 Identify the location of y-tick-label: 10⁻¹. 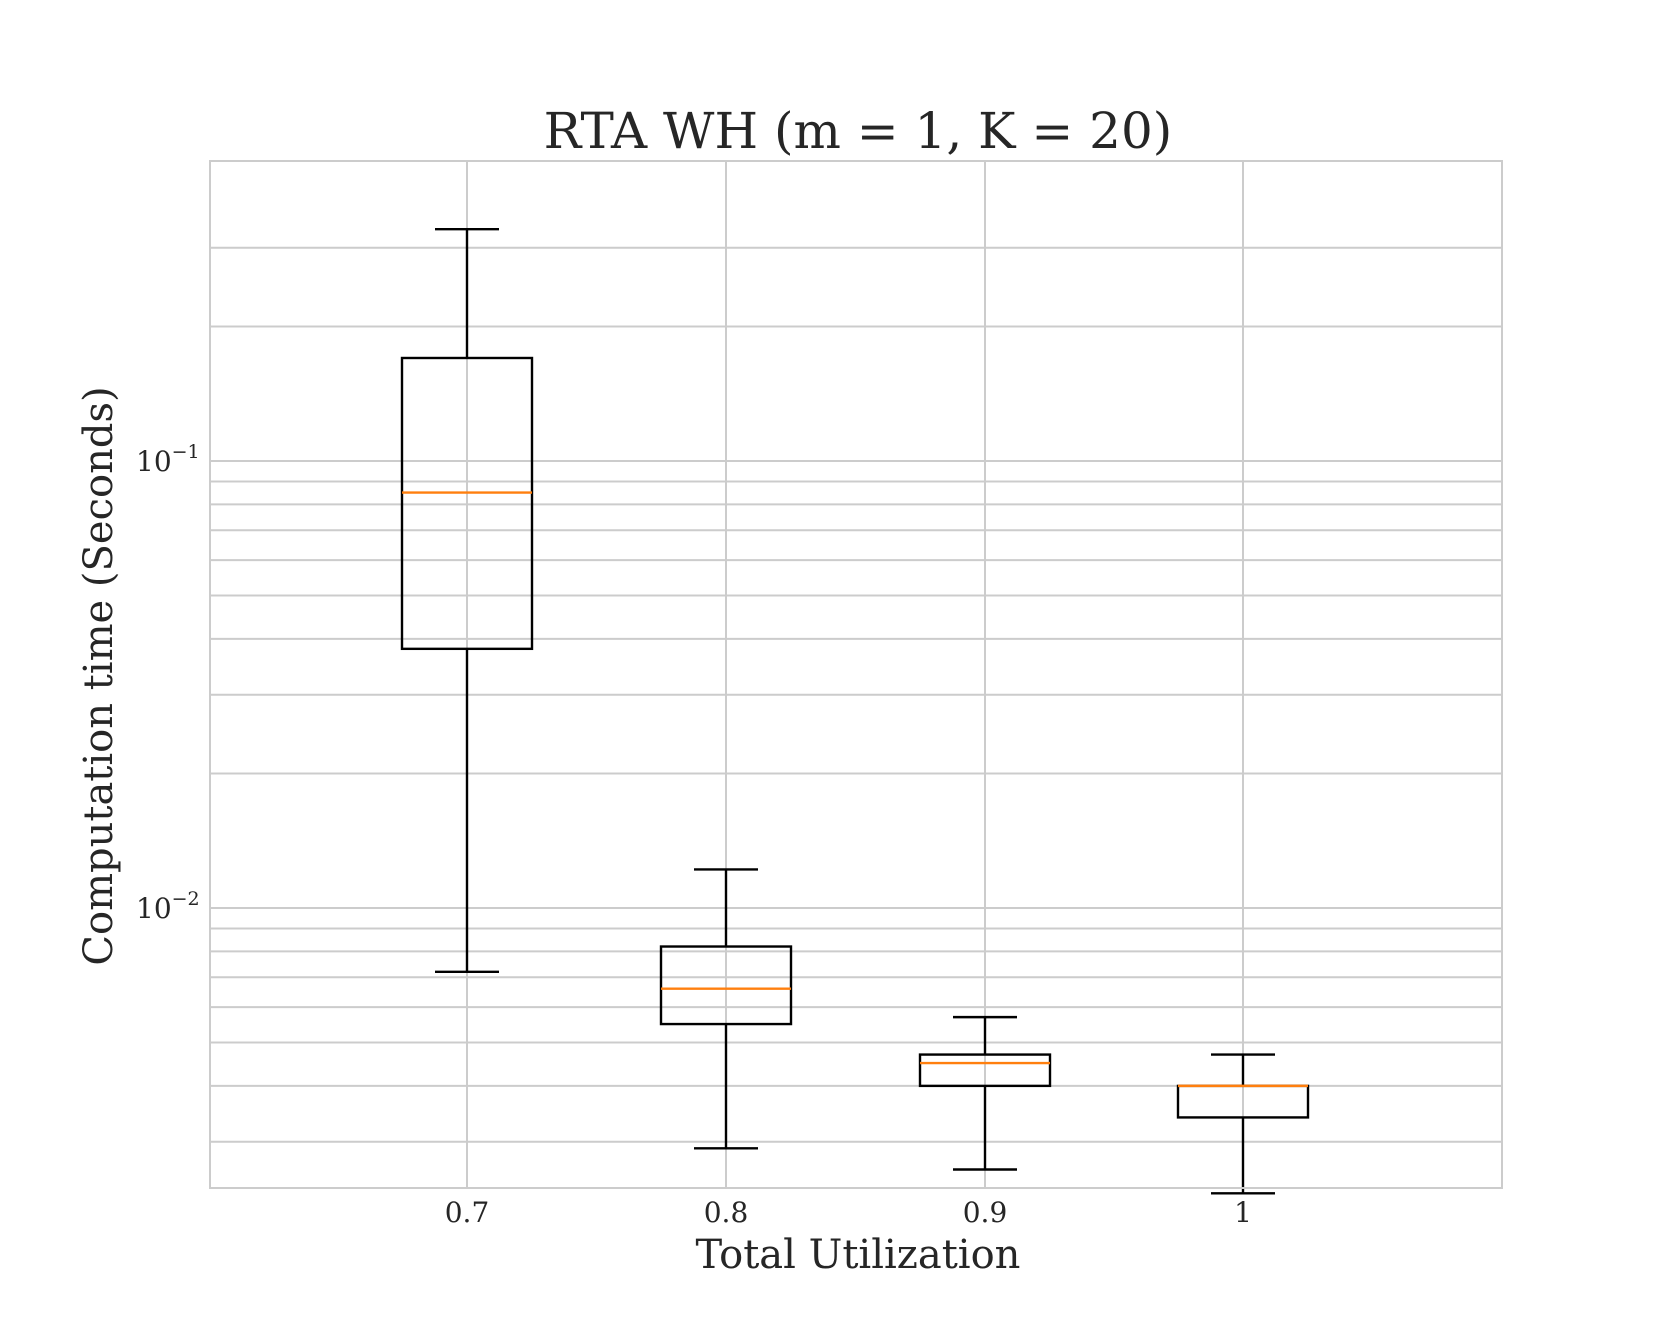
(168, 459).